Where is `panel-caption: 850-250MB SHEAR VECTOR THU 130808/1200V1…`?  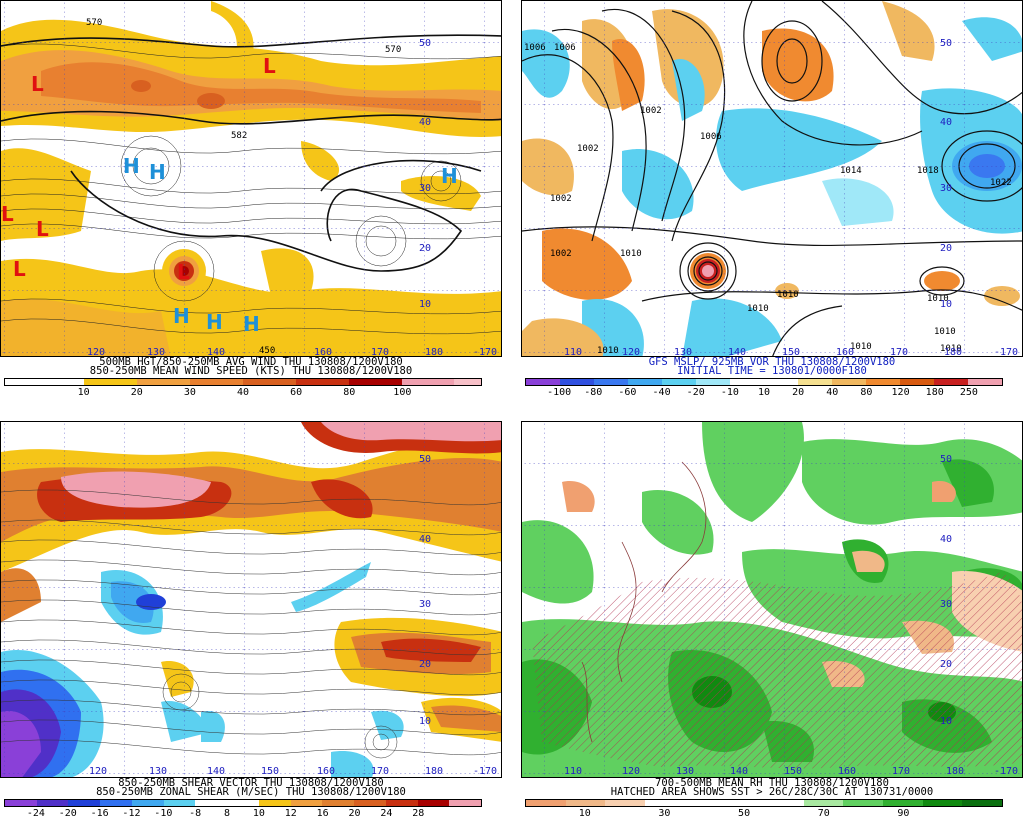
panel-caption: 850-250MB SHEAR VECTOR THU 130808/1200V1… is located at coordinates (251, 783).